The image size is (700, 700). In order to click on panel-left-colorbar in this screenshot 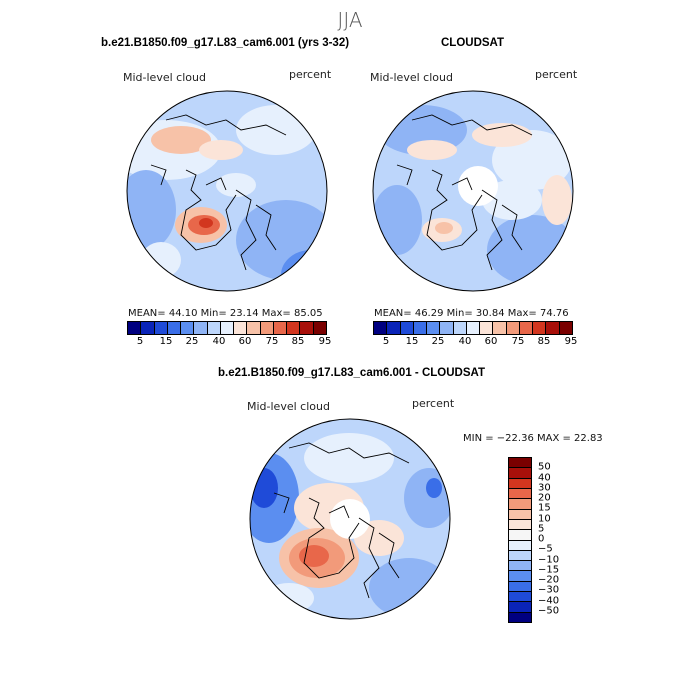, I will do `click(227, 328)`.